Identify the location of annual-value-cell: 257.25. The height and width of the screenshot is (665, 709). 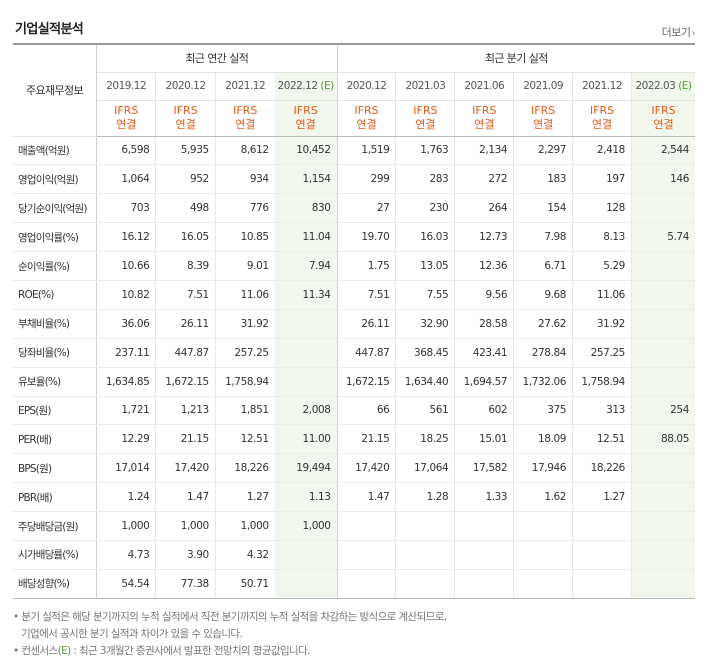
(244, 353).